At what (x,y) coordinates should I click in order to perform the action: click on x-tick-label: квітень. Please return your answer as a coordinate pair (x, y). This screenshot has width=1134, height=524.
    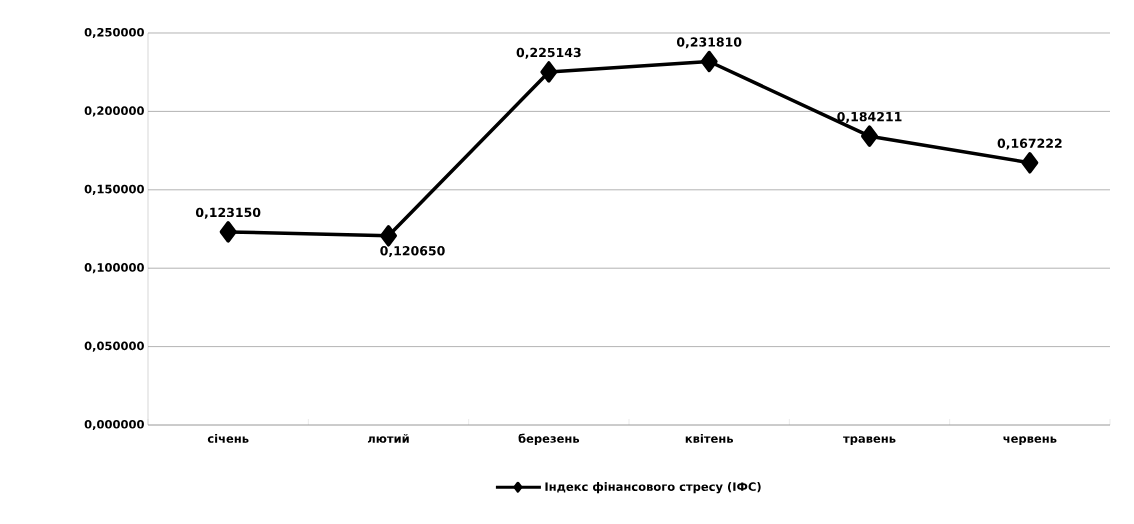
    Looking at the image, I should click on (709, 438).